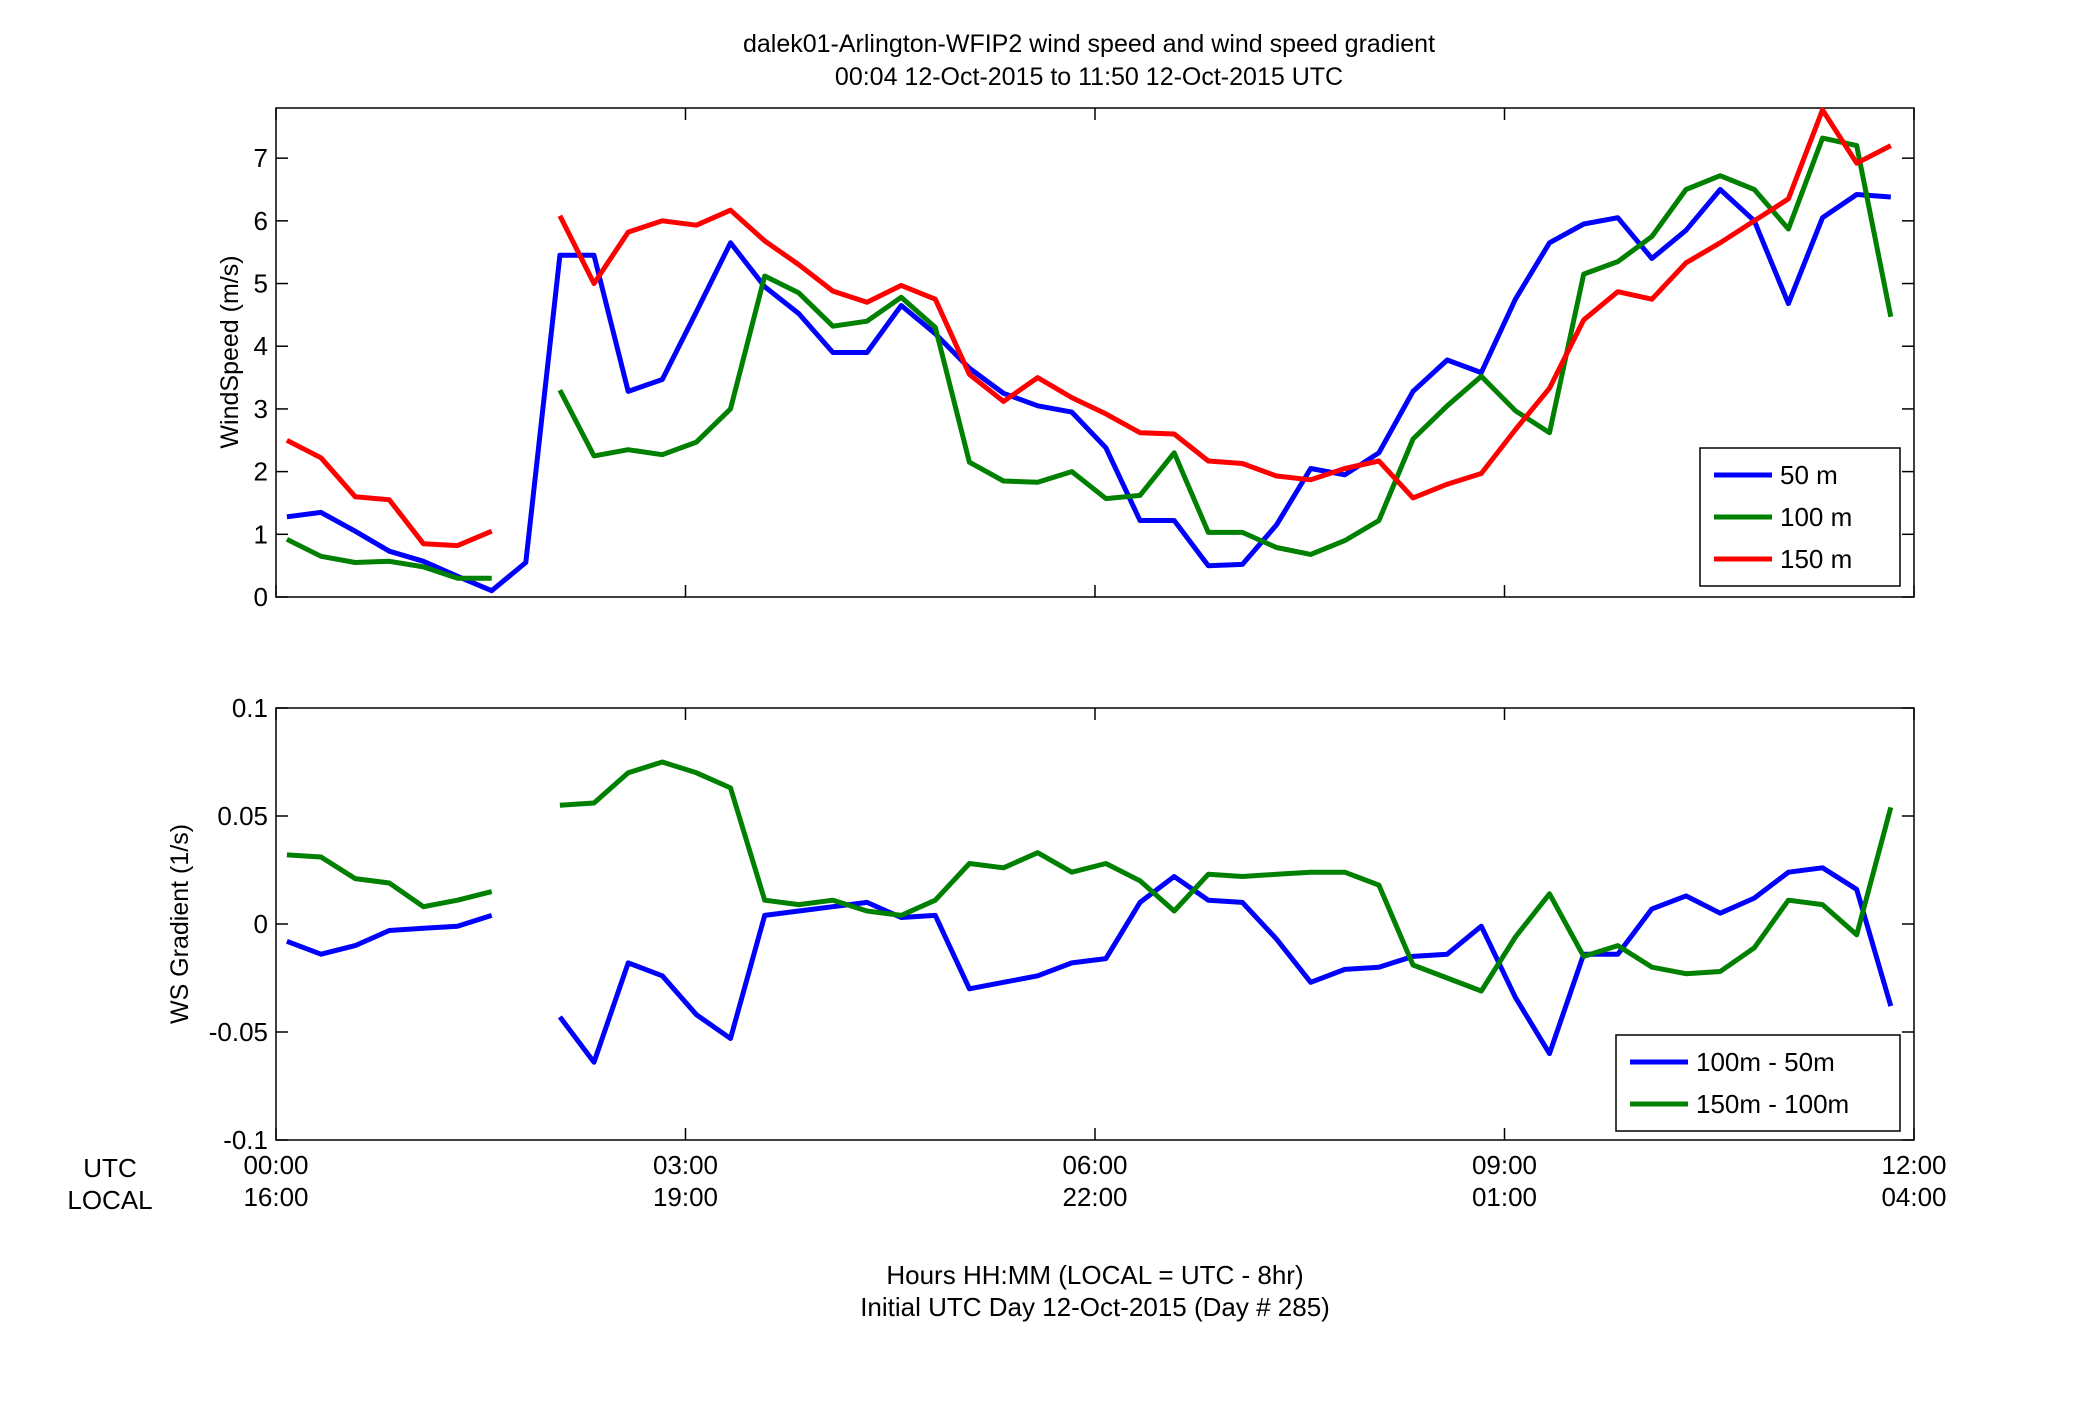 This screenshot has height=1425, width=2098. Describe the element at coordinates (1094, 1275) in the screenshot. I see `footer-line1: Hours HH:MM (LOCAL = UTC - 8hr)` at that location.